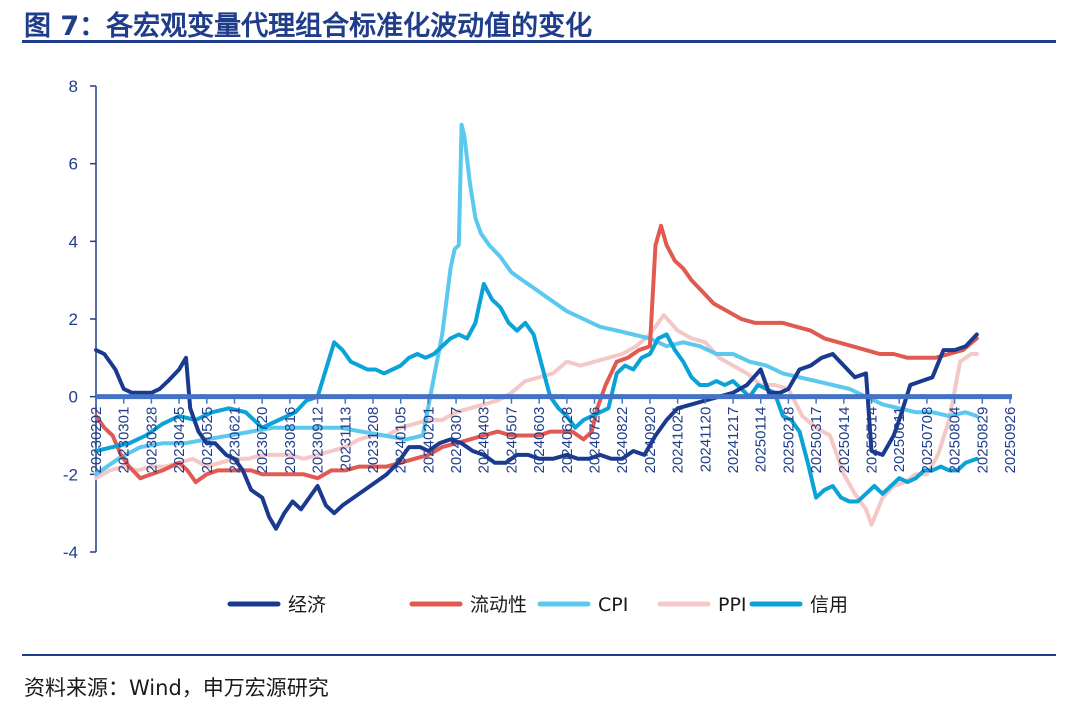  What do you see at coordinates (733, 440) in the screenshot?
I see `x-tick-label: 20241217` at bounding box center [733, 440].